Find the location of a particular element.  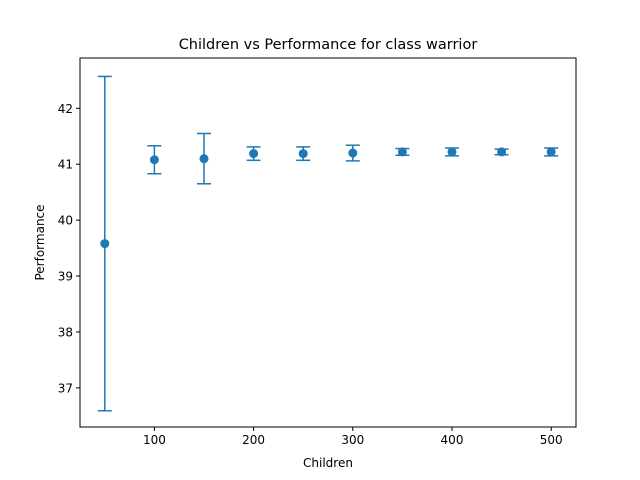

y-tick-label: 38 is located at coordinates (65, 332).